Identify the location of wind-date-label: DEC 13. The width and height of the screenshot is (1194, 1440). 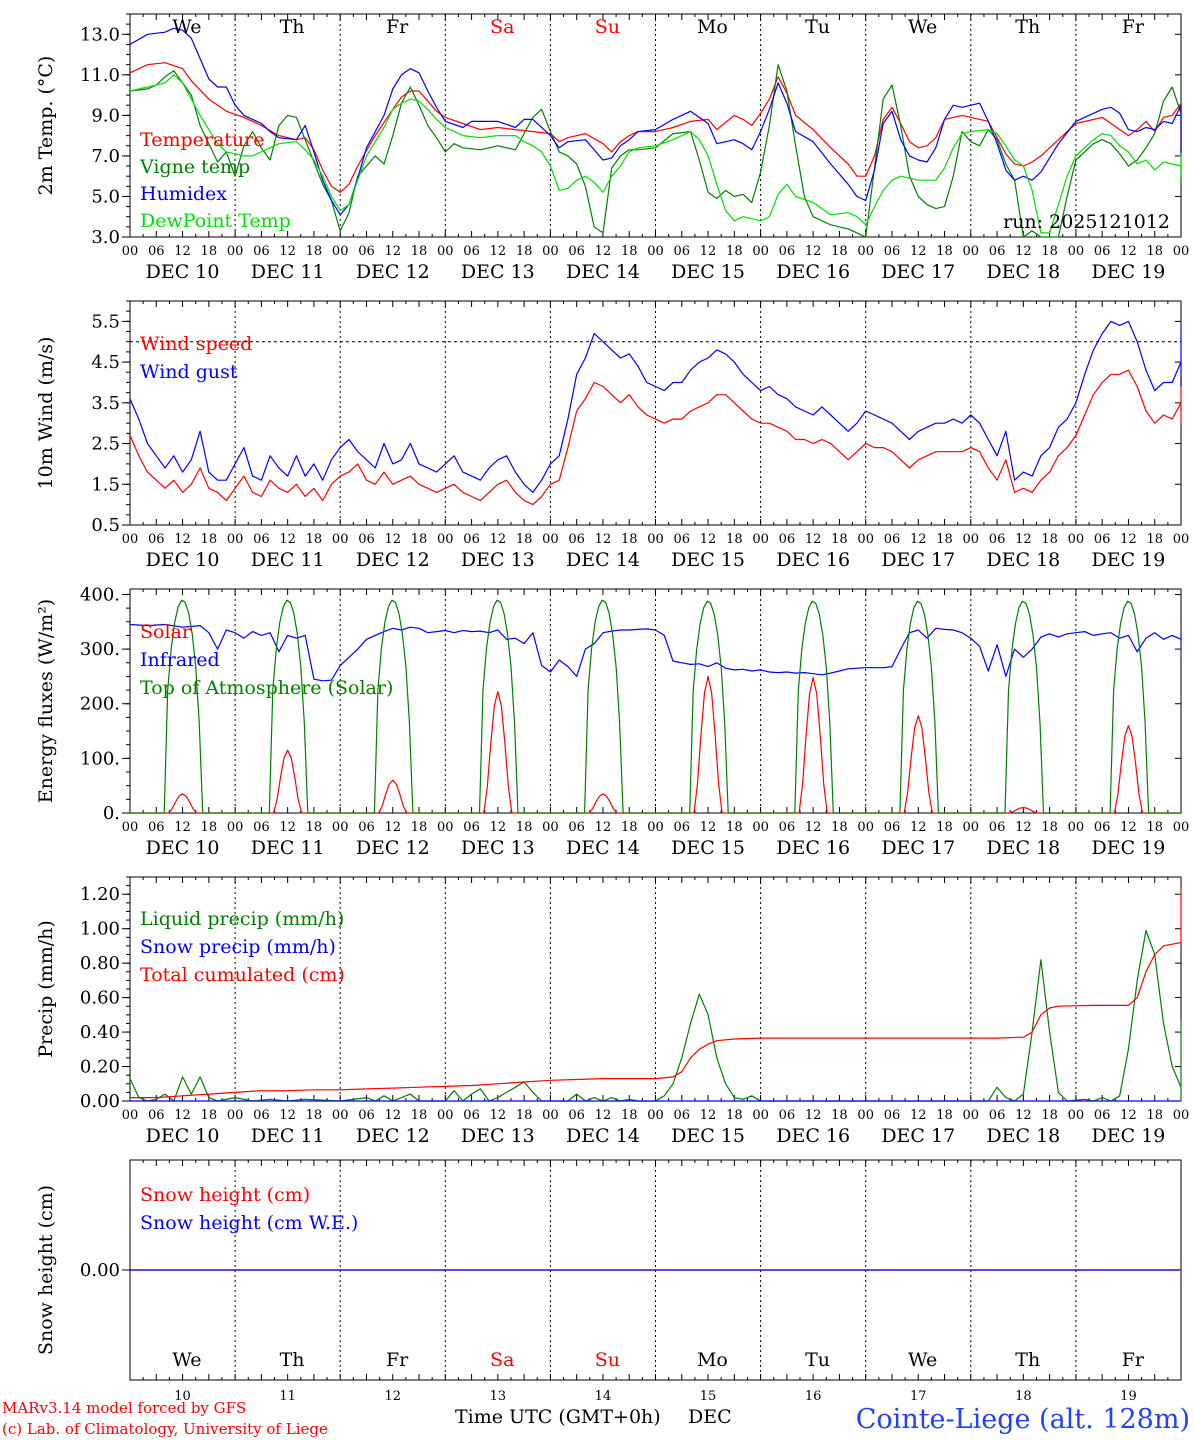
(498, 560).